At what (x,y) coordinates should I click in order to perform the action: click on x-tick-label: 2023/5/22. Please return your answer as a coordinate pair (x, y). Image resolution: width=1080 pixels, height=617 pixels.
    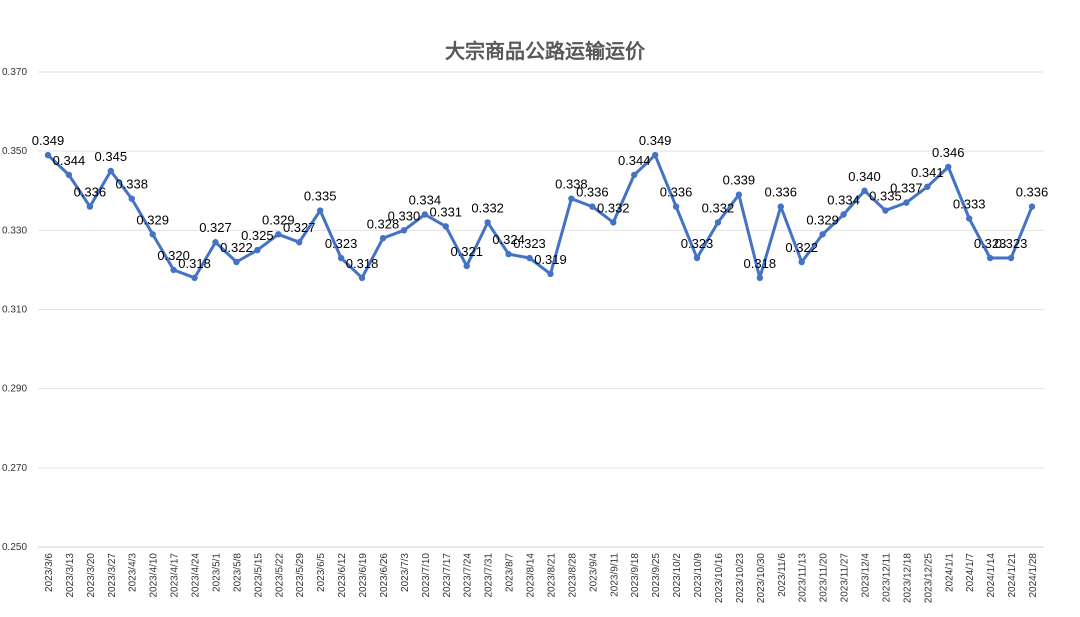
    Looking at the image, I should click on (279, 575).